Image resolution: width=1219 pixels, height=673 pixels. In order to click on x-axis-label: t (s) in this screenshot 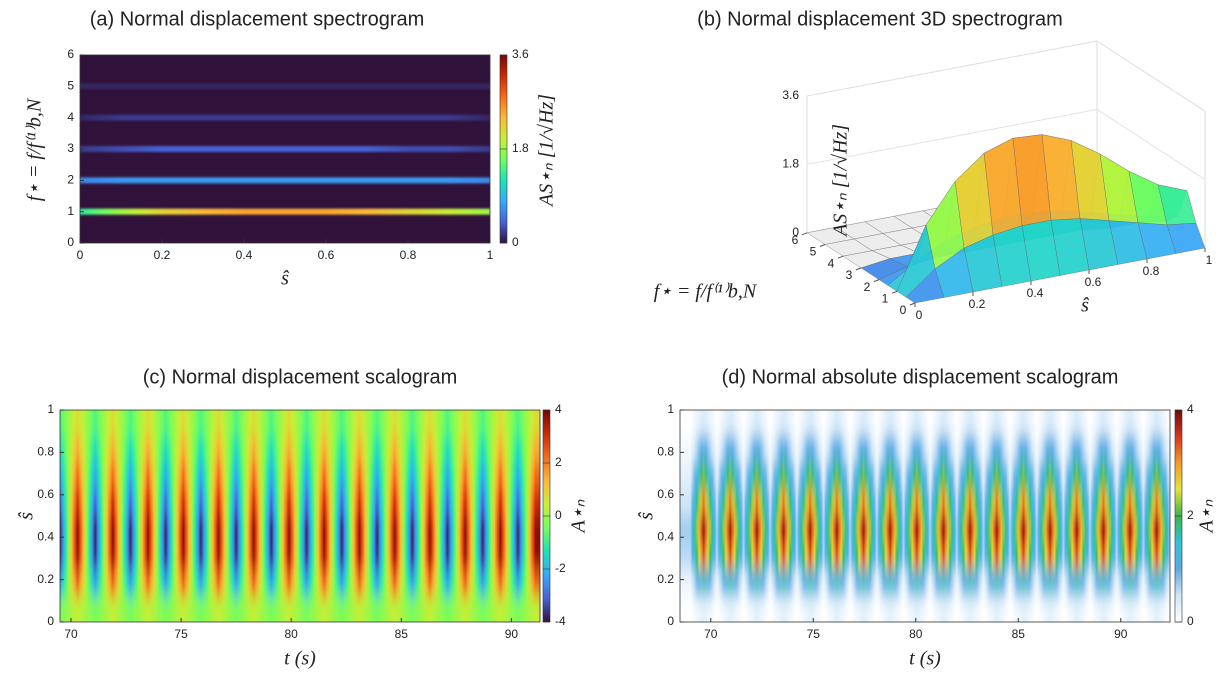, I will do `click(300, 659)`.